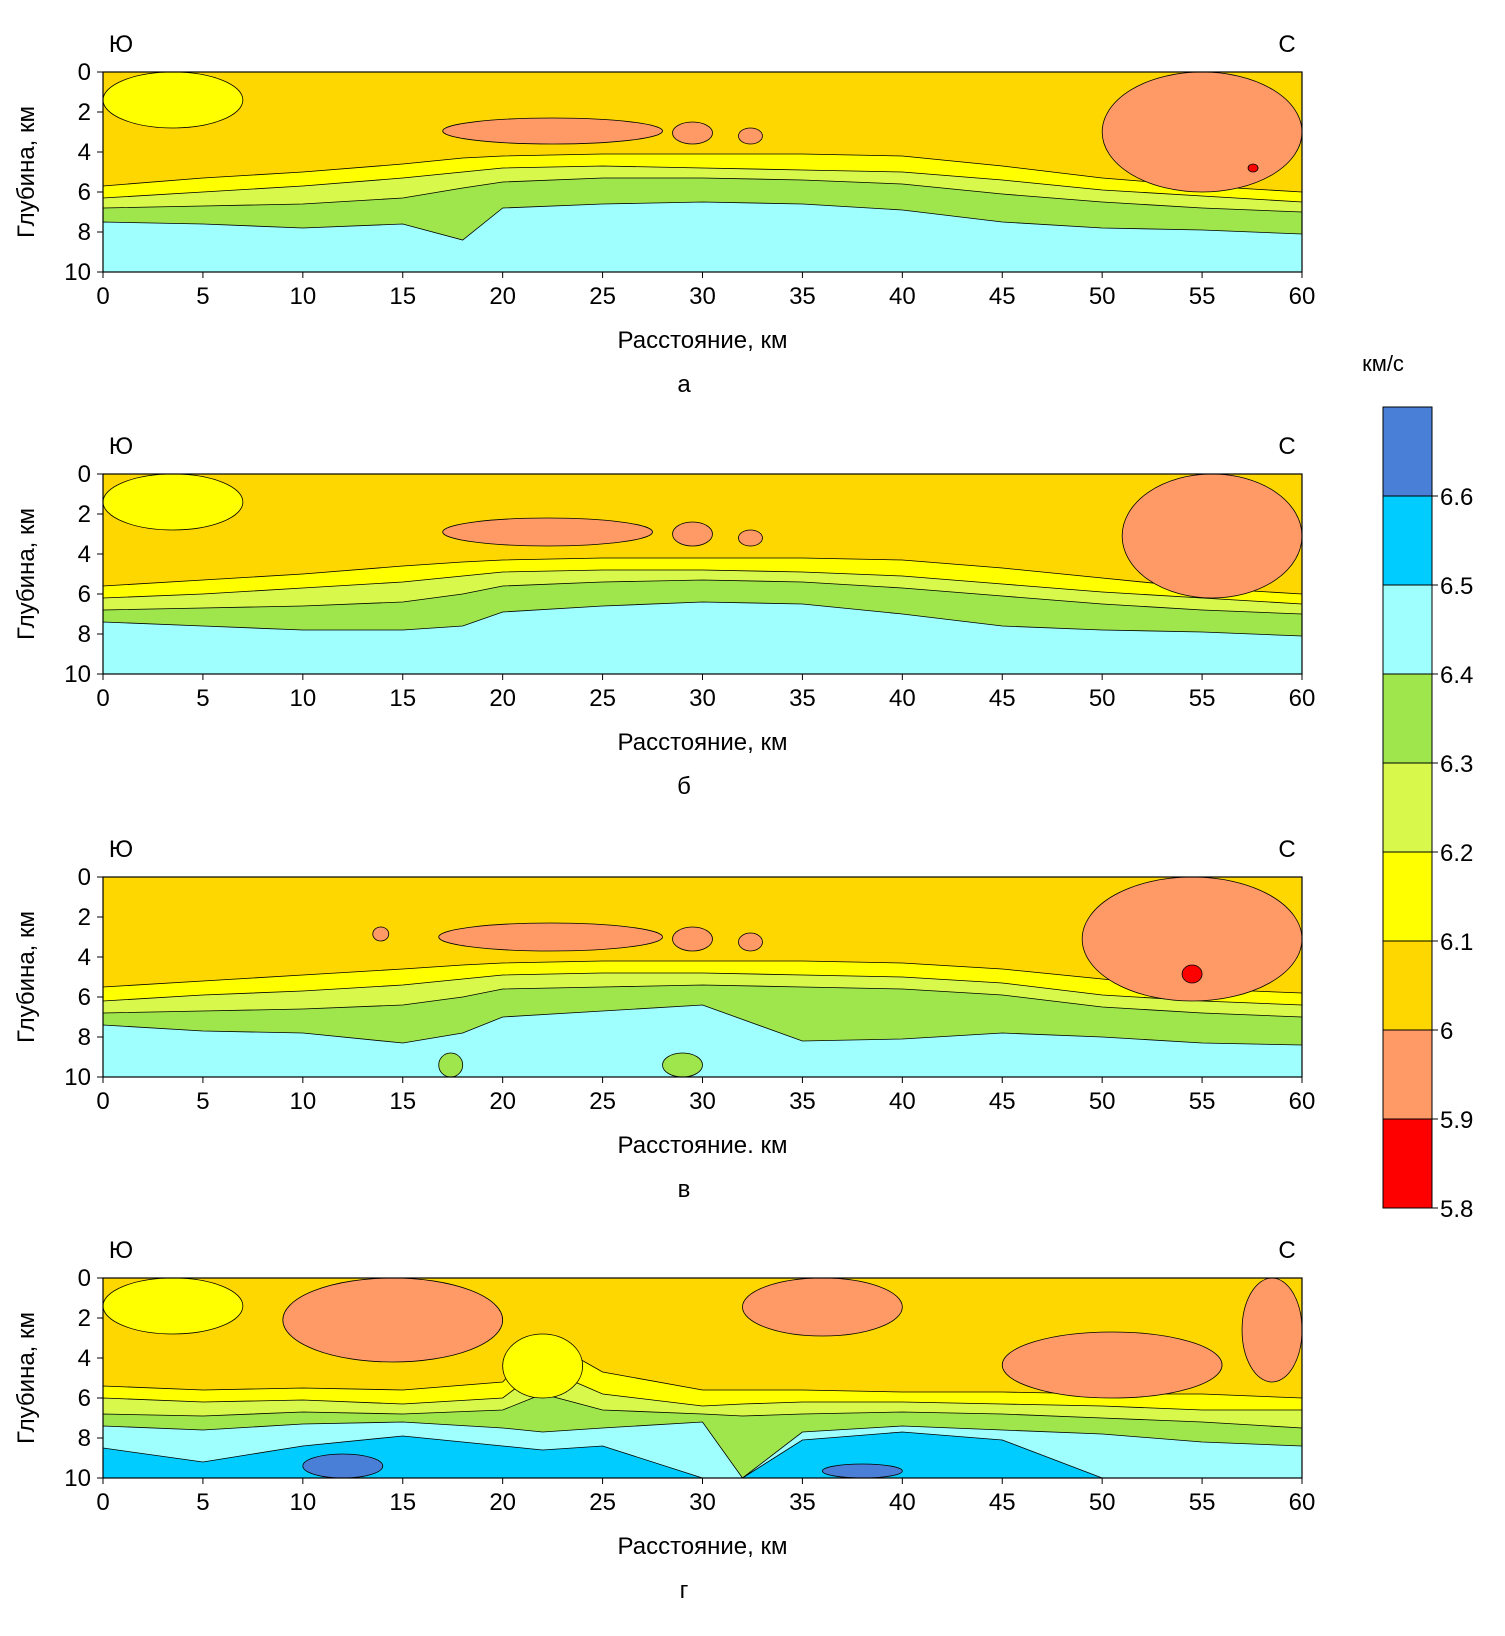 The width and height of the screenshot is (1505, 1636). Describe the element at coordinates (1456, 675) in the screenshot. I see `colorbar-tick-label: 6.4` at that location.